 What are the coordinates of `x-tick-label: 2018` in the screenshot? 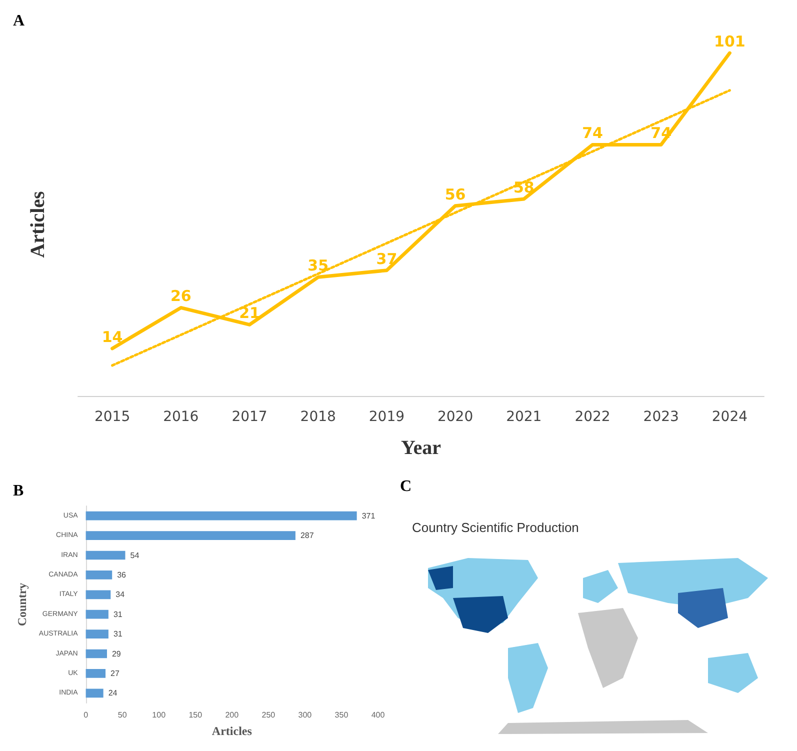 It's located at (318, 417).